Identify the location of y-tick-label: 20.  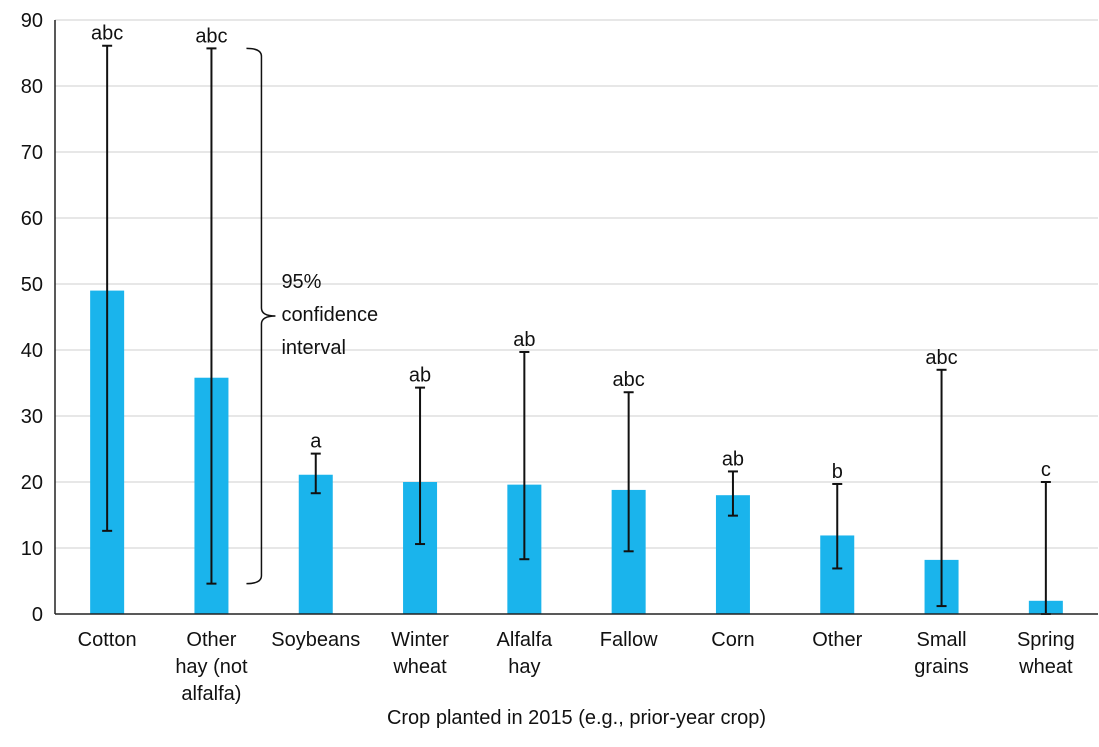
(32, 483).